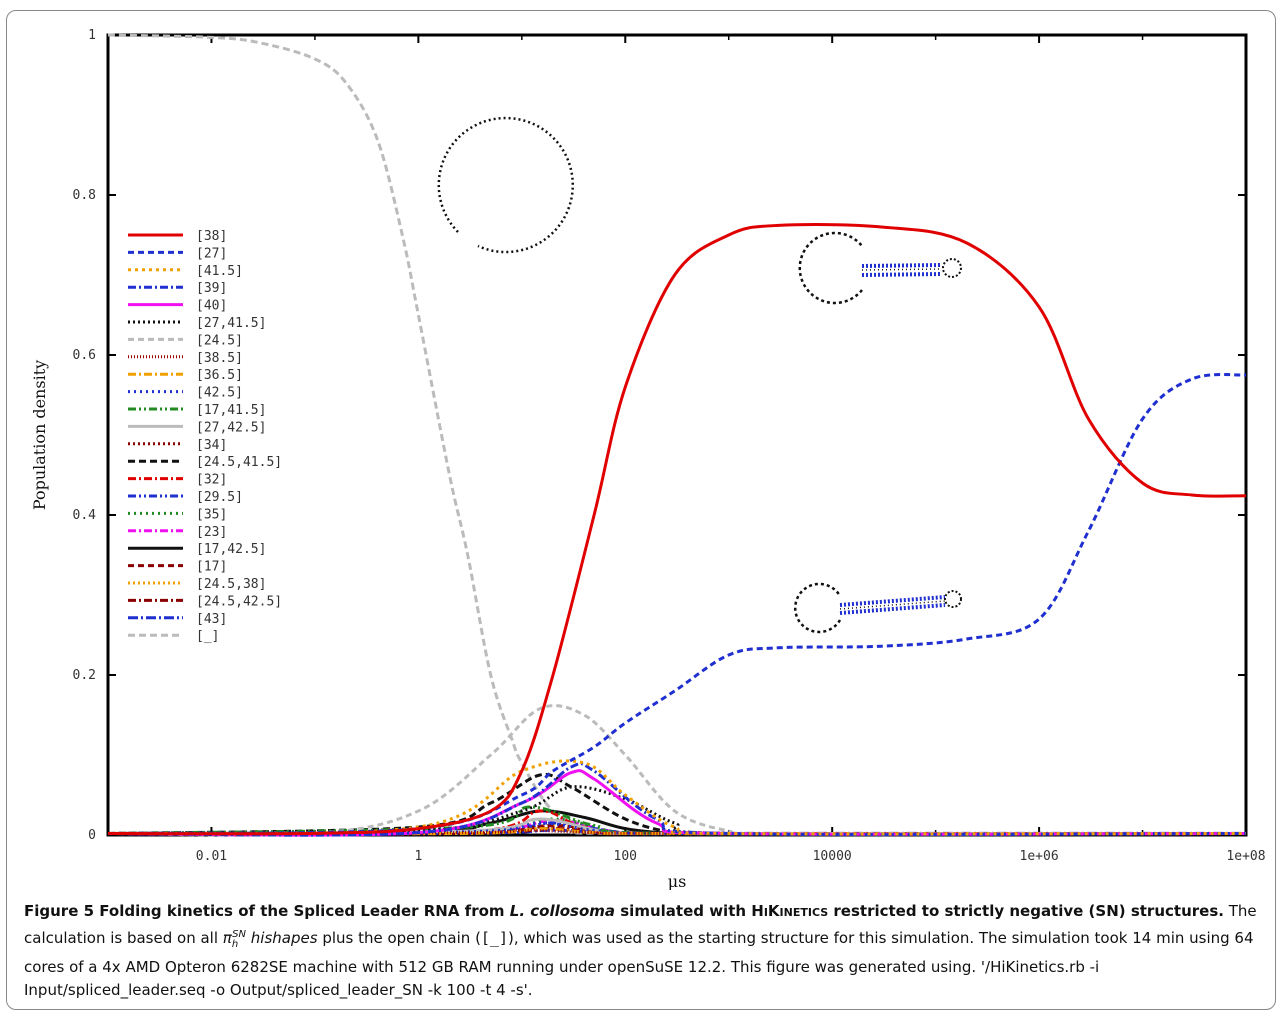 Image resolution: width=1284 pixels, height=1018 pixels. Describe the element at coordinates (219, 271) in the screenshot. I see `legend-label-2: [41.5]` at that location.